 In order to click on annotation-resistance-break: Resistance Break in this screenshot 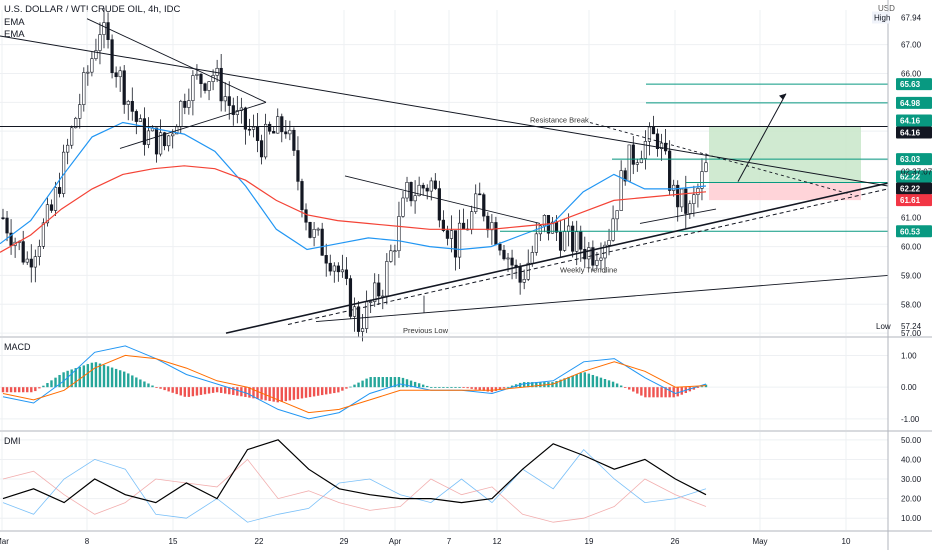, I will do `click(559, 120)`.